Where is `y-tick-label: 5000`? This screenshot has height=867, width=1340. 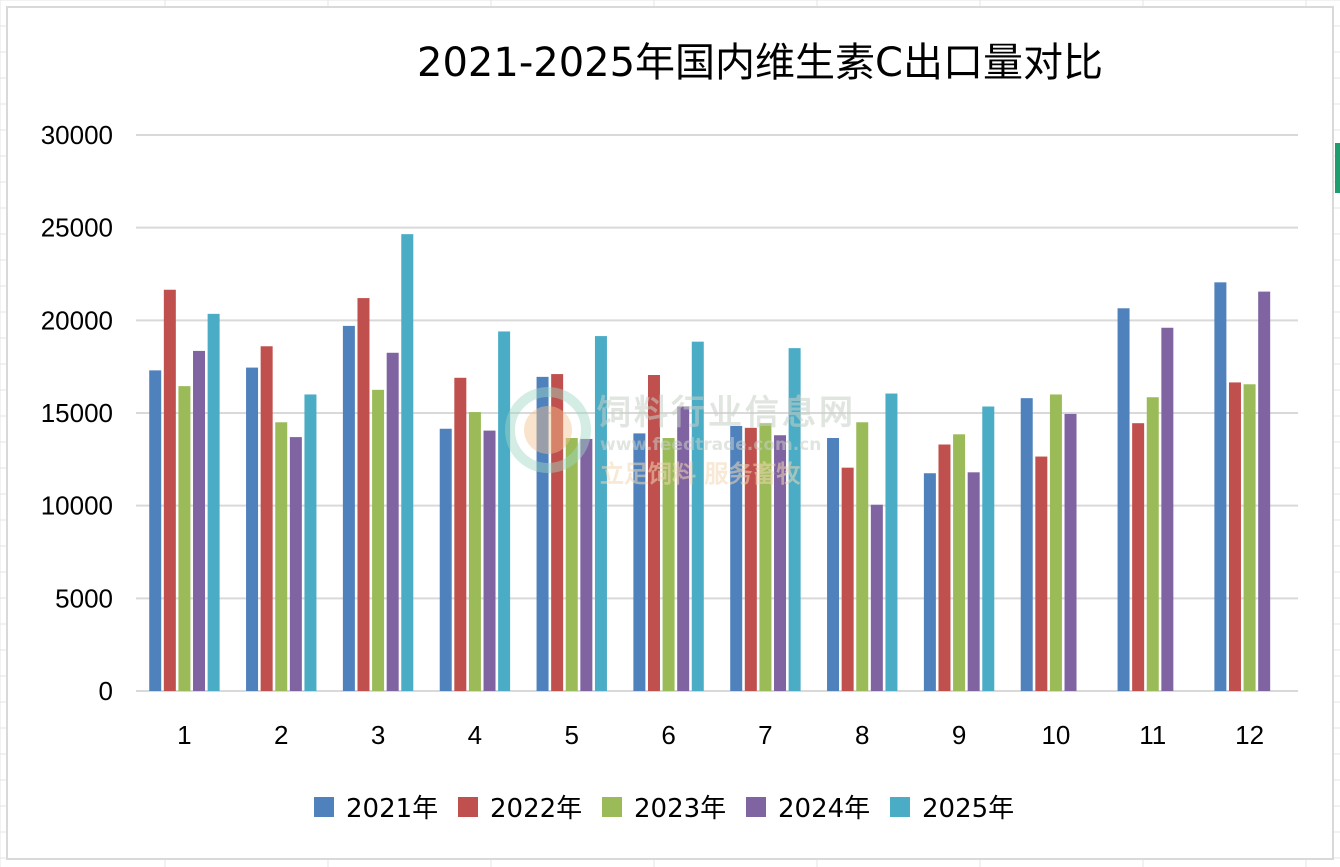
y-tick-label: 5000 is located at coordinates (84, 598).